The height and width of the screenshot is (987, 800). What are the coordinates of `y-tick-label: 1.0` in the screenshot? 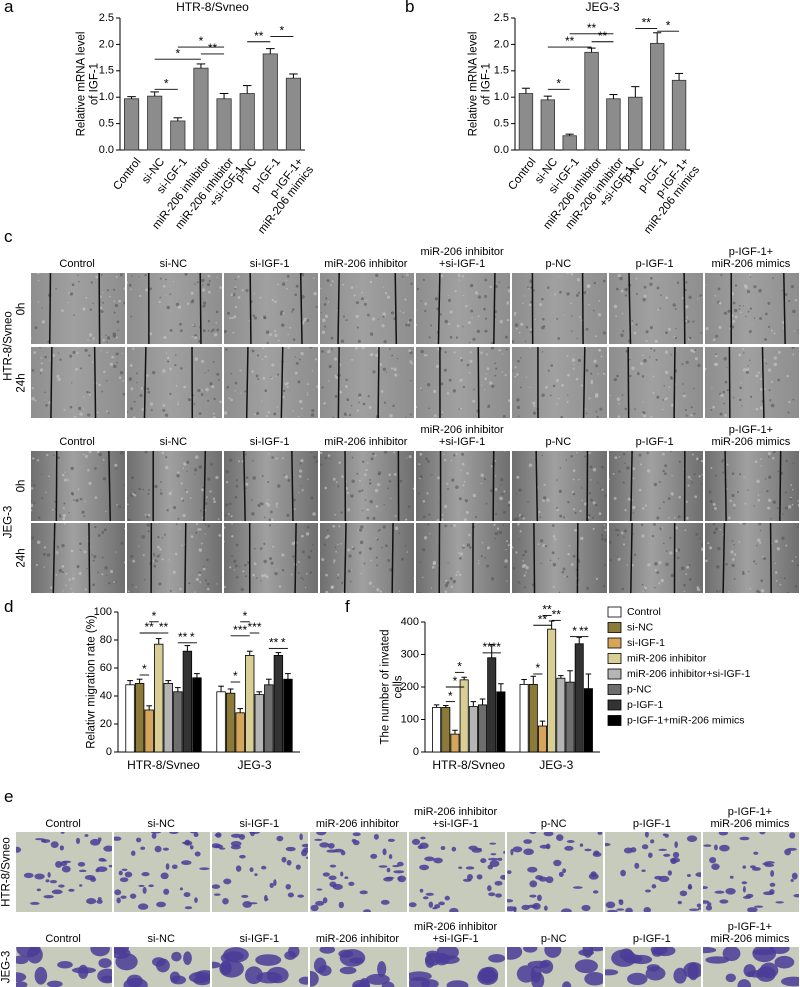 It's located at (501, 97).